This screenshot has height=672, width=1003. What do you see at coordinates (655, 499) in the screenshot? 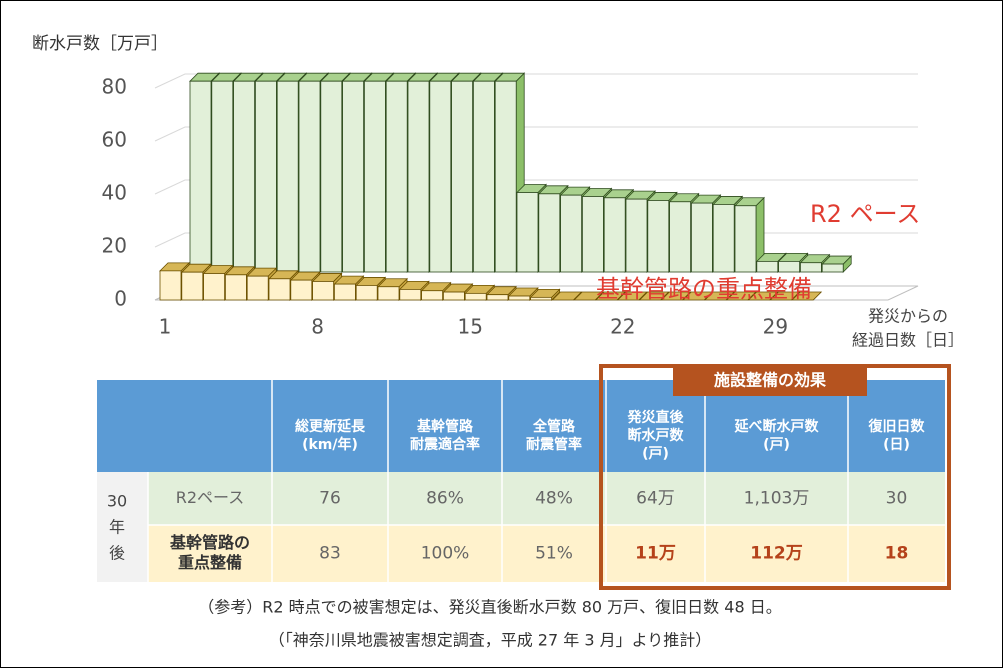
I see `cell: 64万` at bounding box center [655, 499].